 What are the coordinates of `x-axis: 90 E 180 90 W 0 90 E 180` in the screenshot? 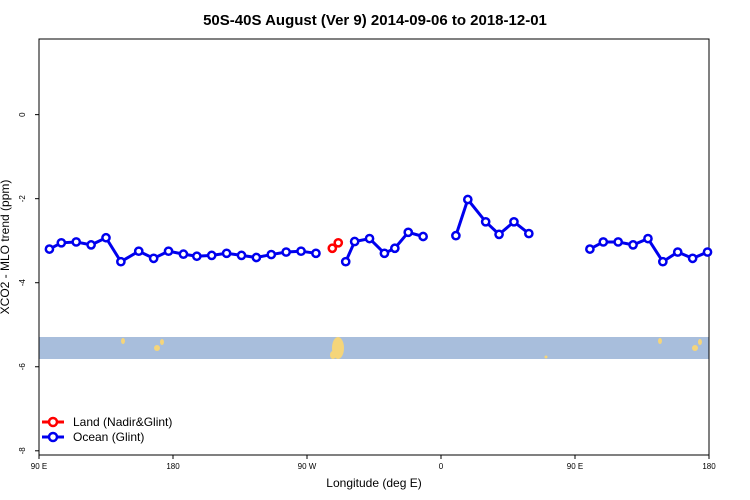 It's located at (373, 463).